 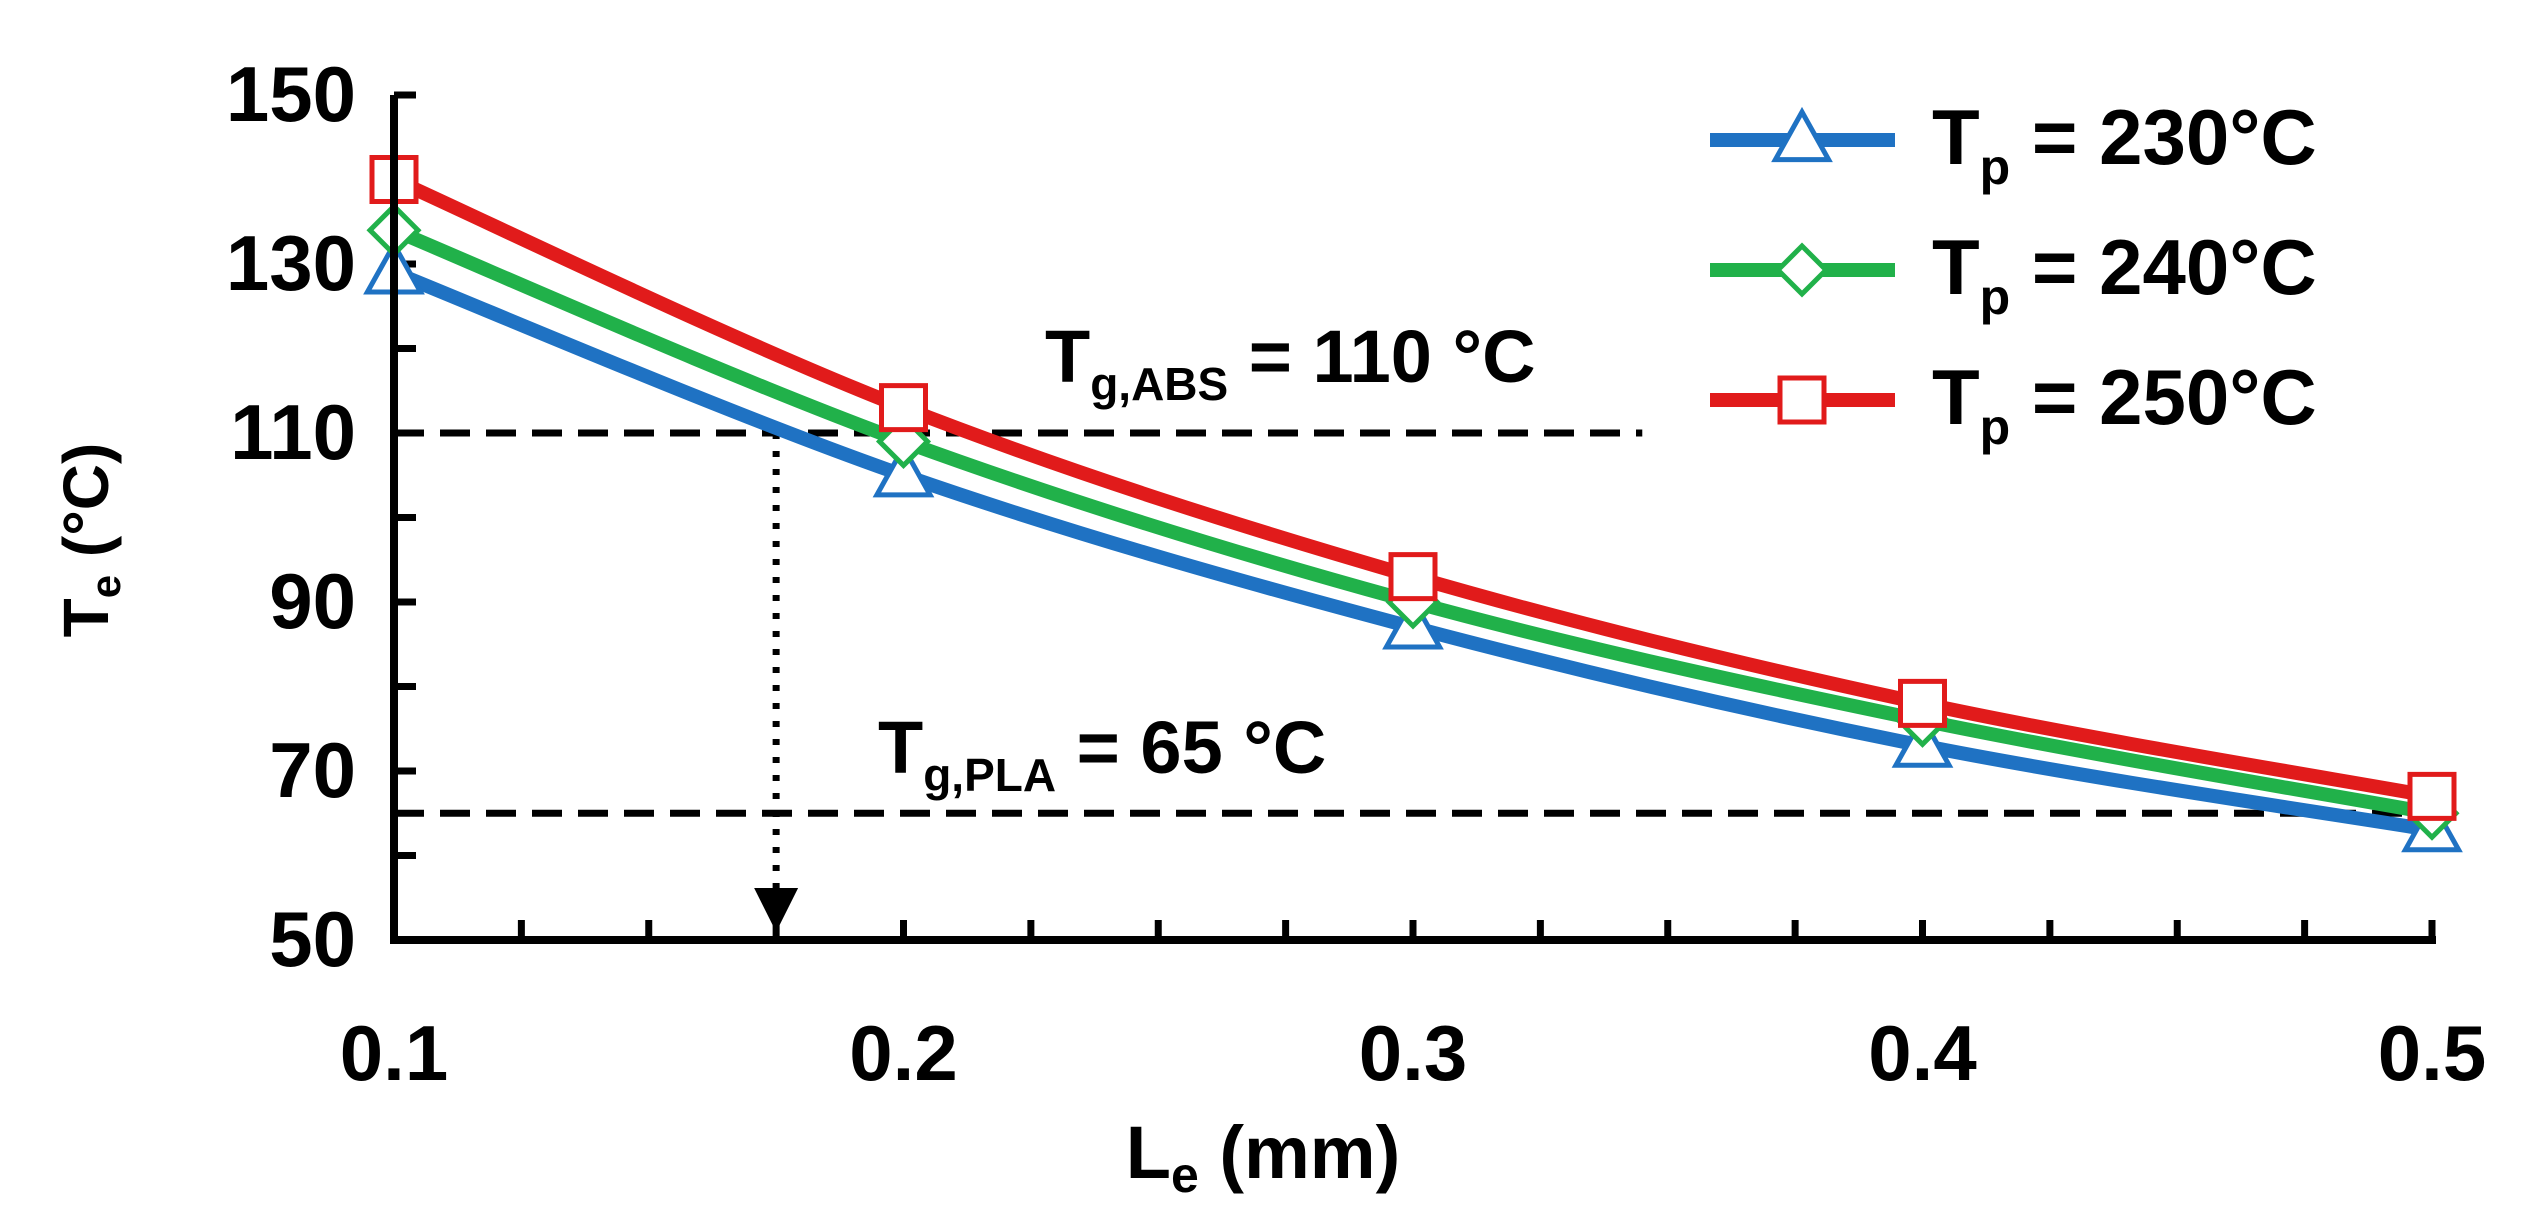 I want to click on legend-label-230: Tp = 230°C, so click(x=2124, y=144).